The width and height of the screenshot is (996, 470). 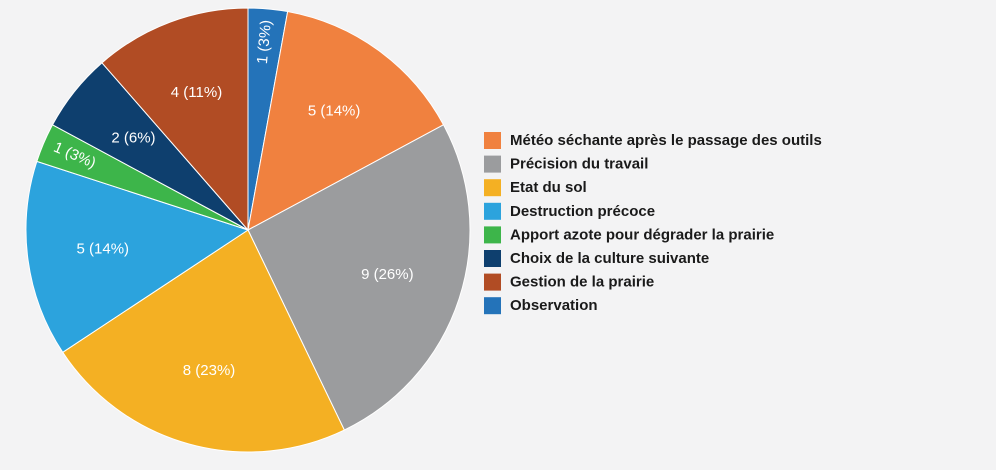 What do you see at coordinates (209, 370) in the screenshot?
I see `slice-label: 8 (23%)` at bounding box center [209, 370].